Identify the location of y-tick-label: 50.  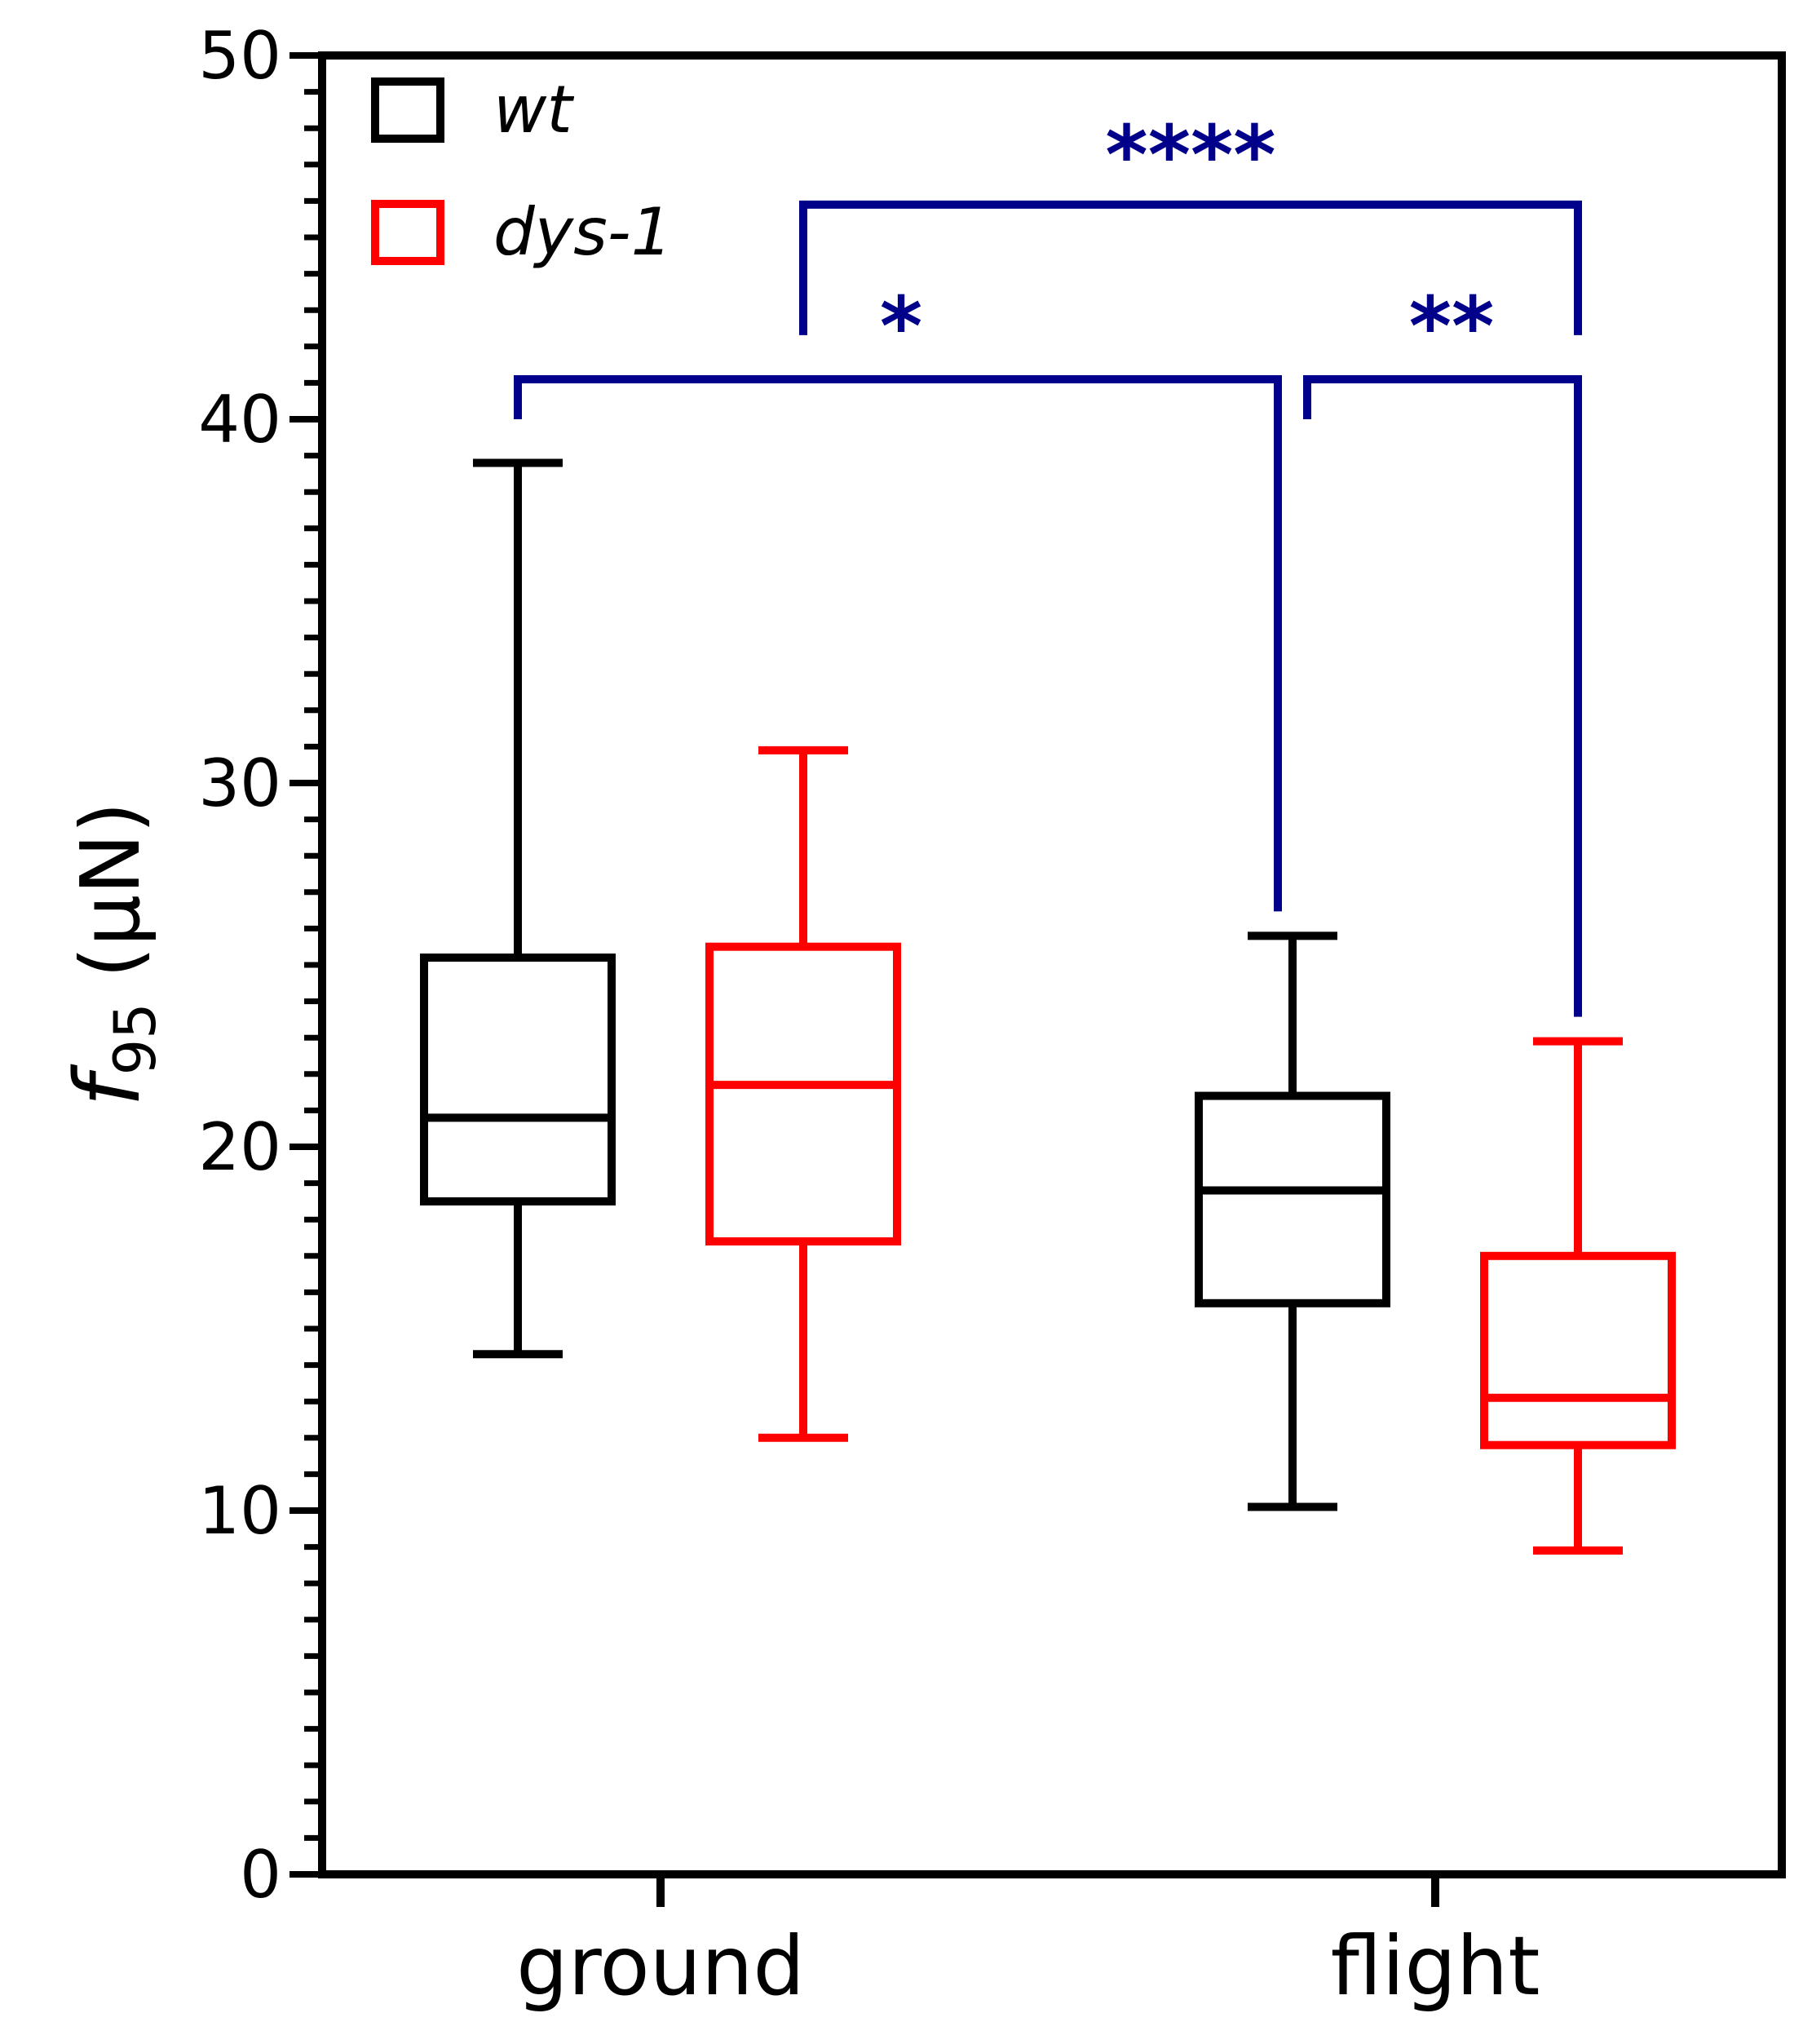
(239, 56).